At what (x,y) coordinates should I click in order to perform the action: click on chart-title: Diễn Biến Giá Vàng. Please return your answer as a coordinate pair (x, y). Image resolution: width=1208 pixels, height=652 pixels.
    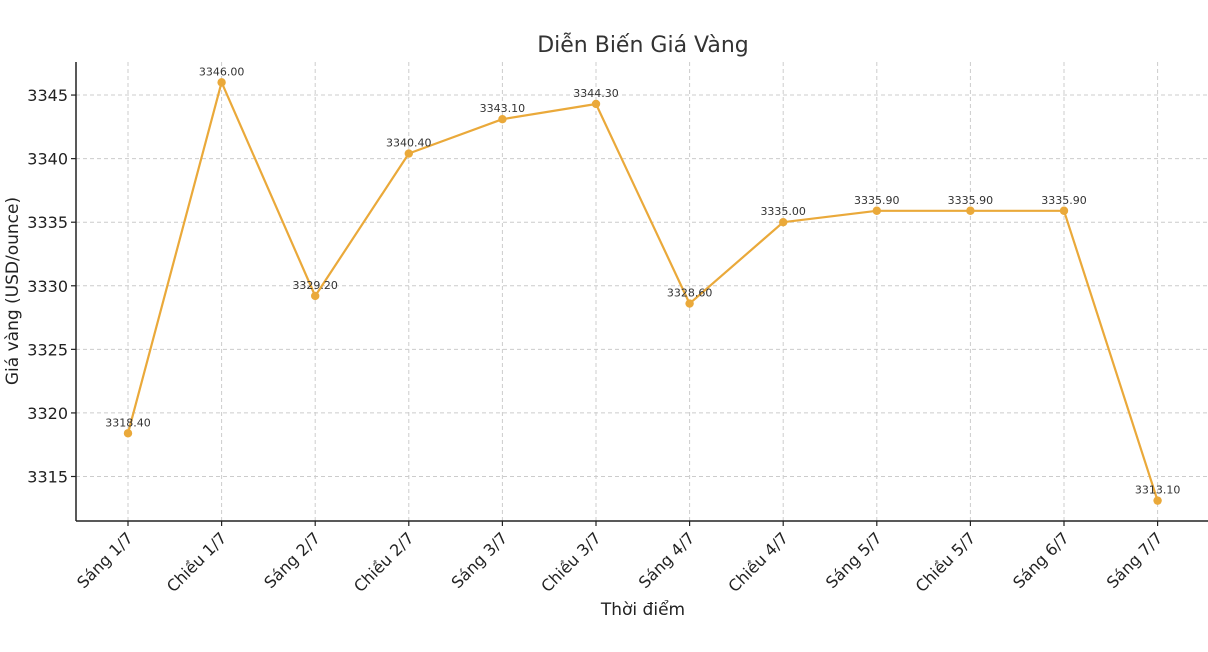
    Looking at the image, I should click on (643, 45).